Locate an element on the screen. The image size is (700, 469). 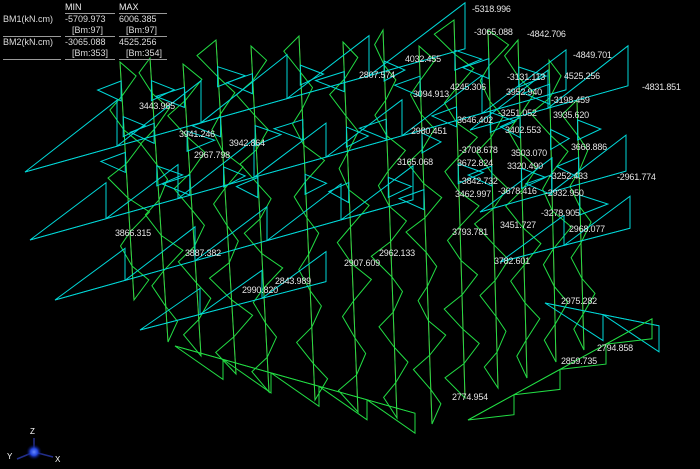
moment-label: 2843.989 is located at coordinates (293, 281).